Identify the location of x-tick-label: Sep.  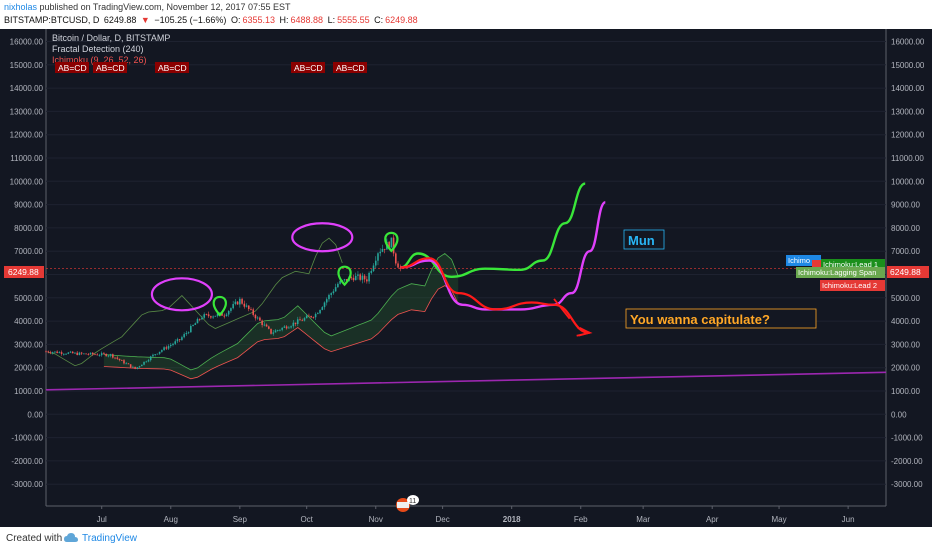
(240, 519).